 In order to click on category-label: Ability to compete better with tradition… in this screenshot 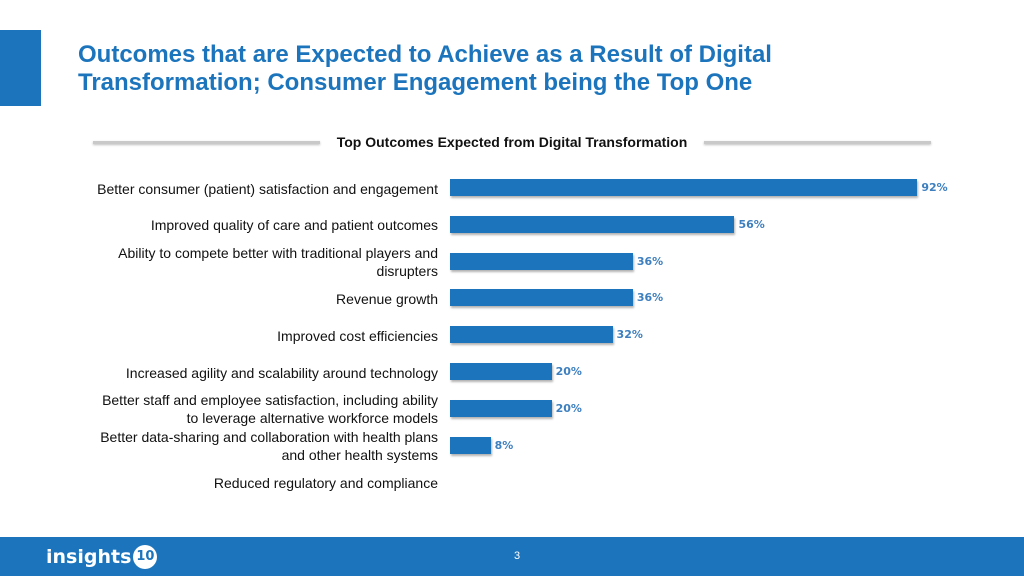, I will do `click(248, 262)`.